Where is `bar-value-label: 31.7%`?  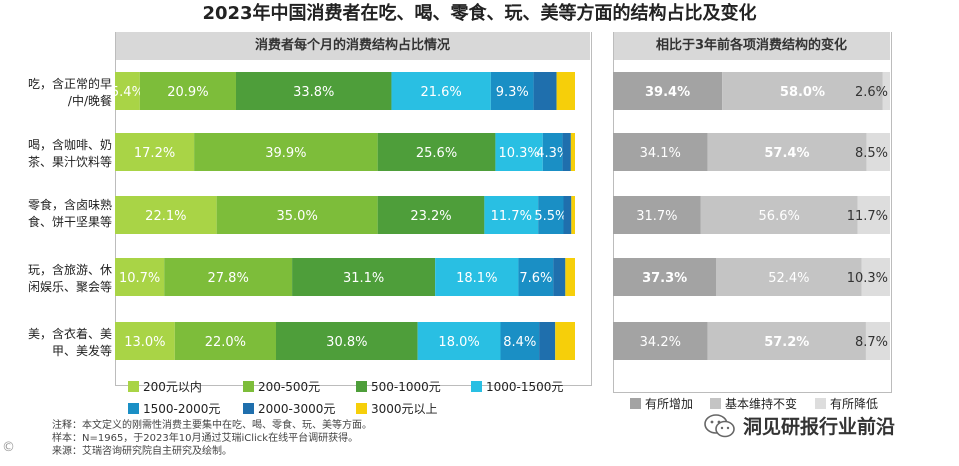
bar-value-label: 31.7% is located at coordinates (656, 216).